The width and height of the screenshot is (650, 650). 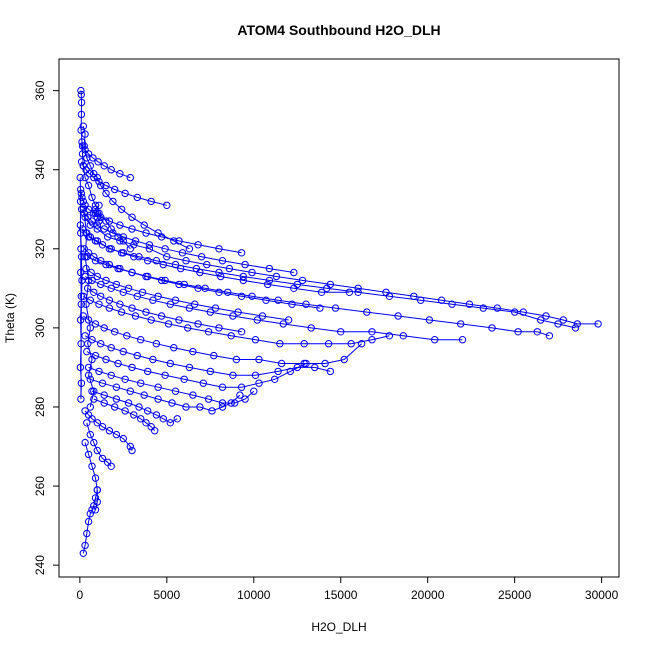 I want to click on y-tick-label: 300, so click(x=40, y=328).